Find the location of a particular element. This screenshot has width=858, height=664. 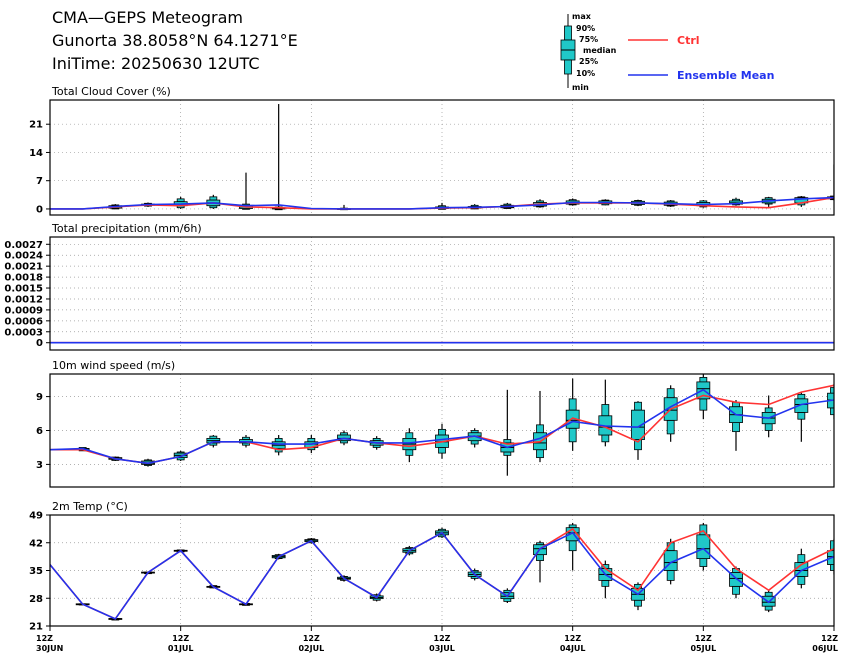

y-tick-label: 0.0018 is located at coordinates (23, 278).